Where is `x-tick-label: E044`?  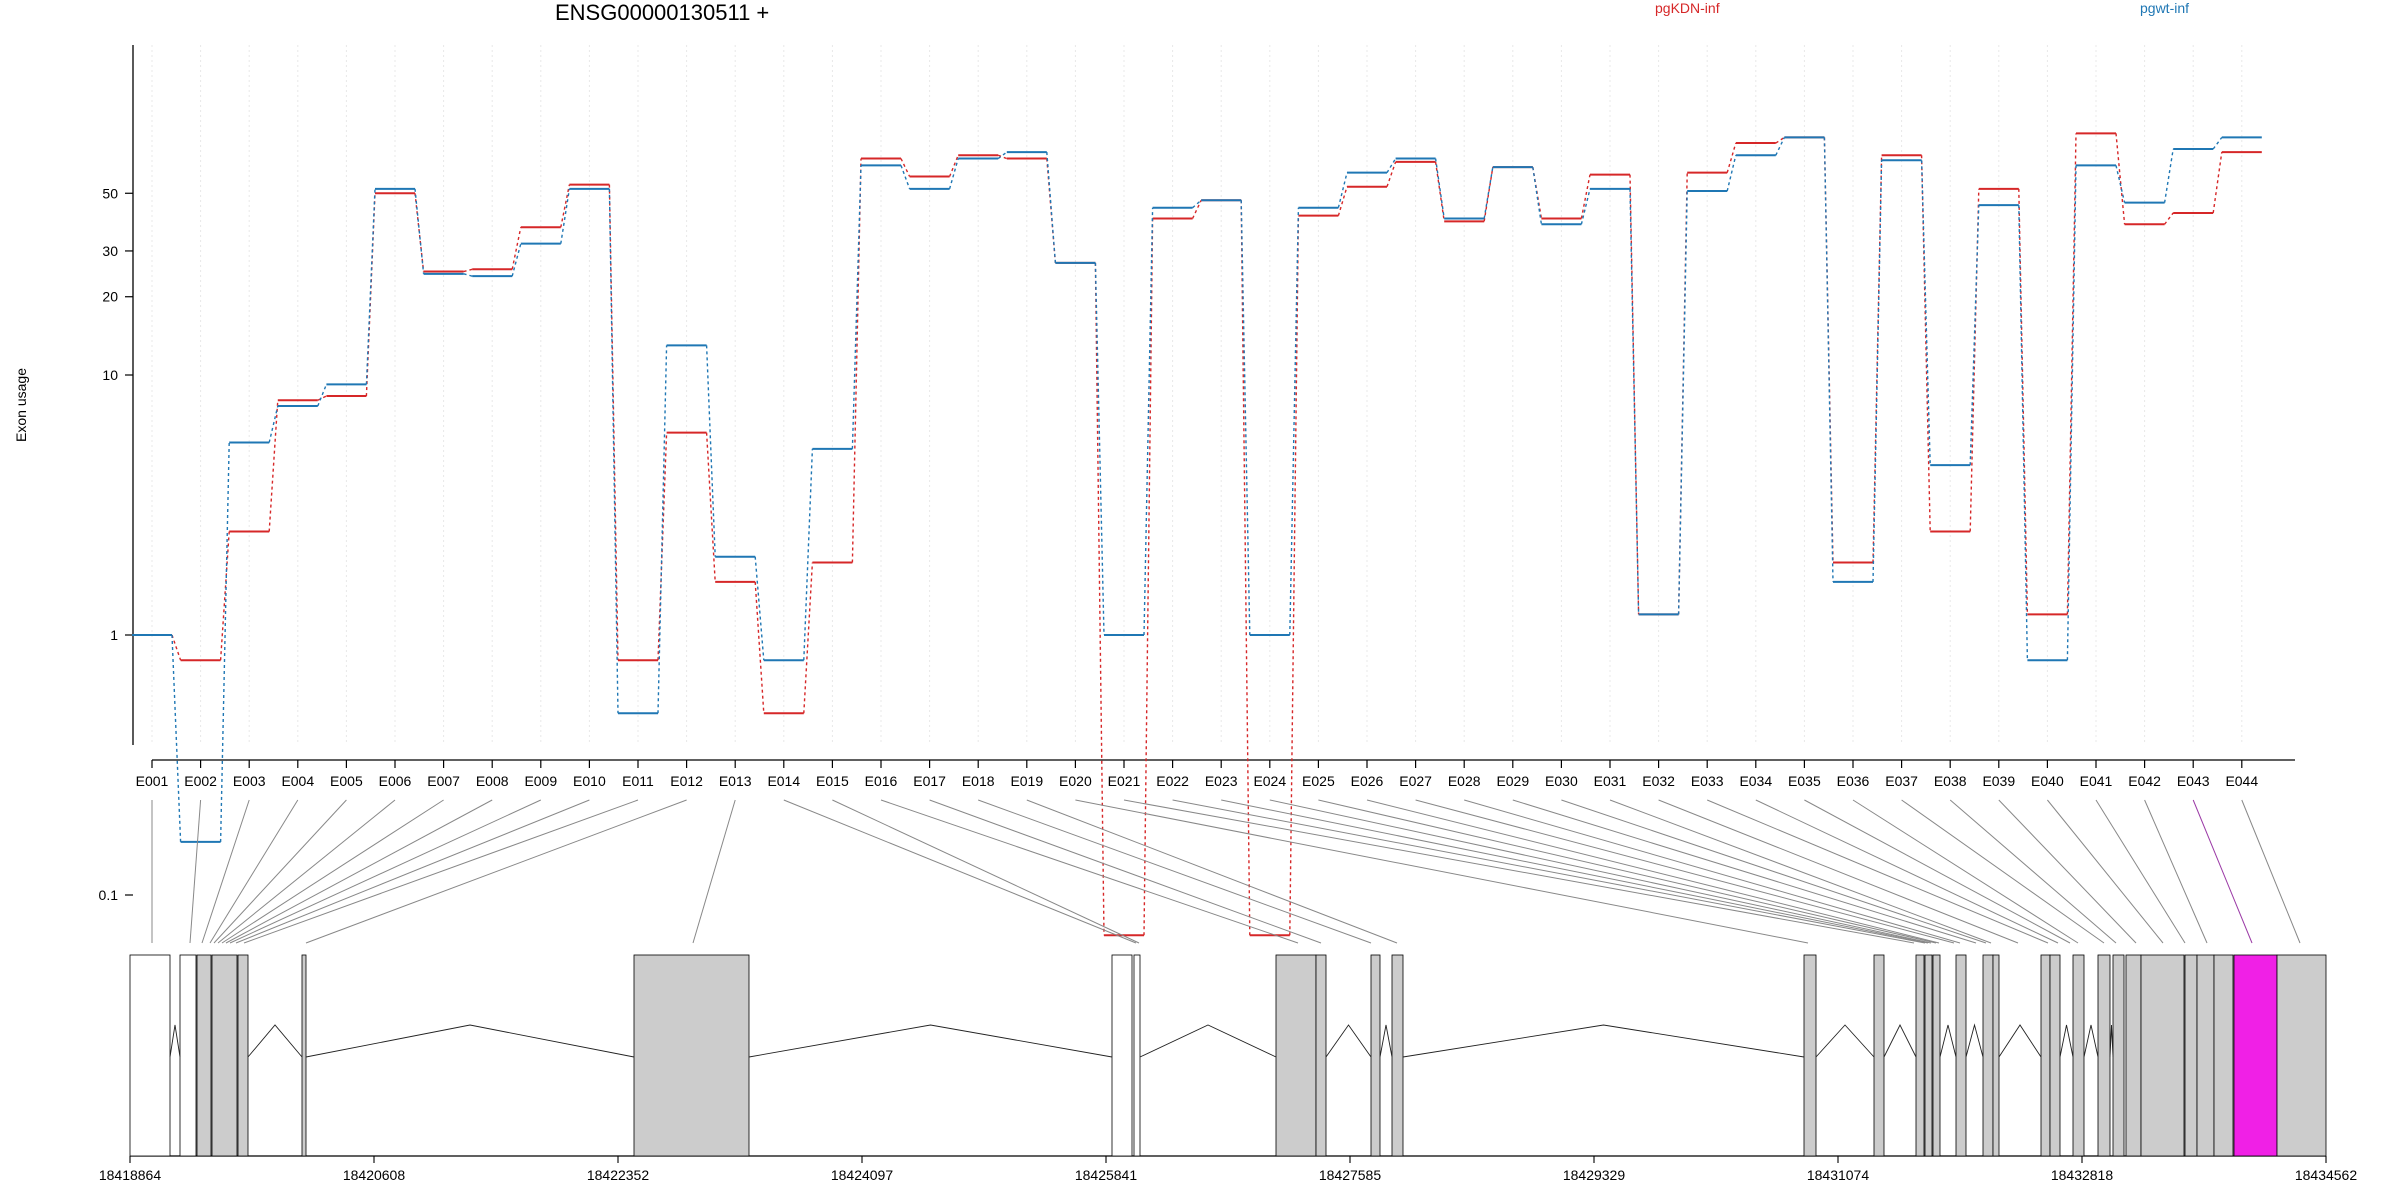
x-tick-label: E044 is located at coordinates (2241, 781).